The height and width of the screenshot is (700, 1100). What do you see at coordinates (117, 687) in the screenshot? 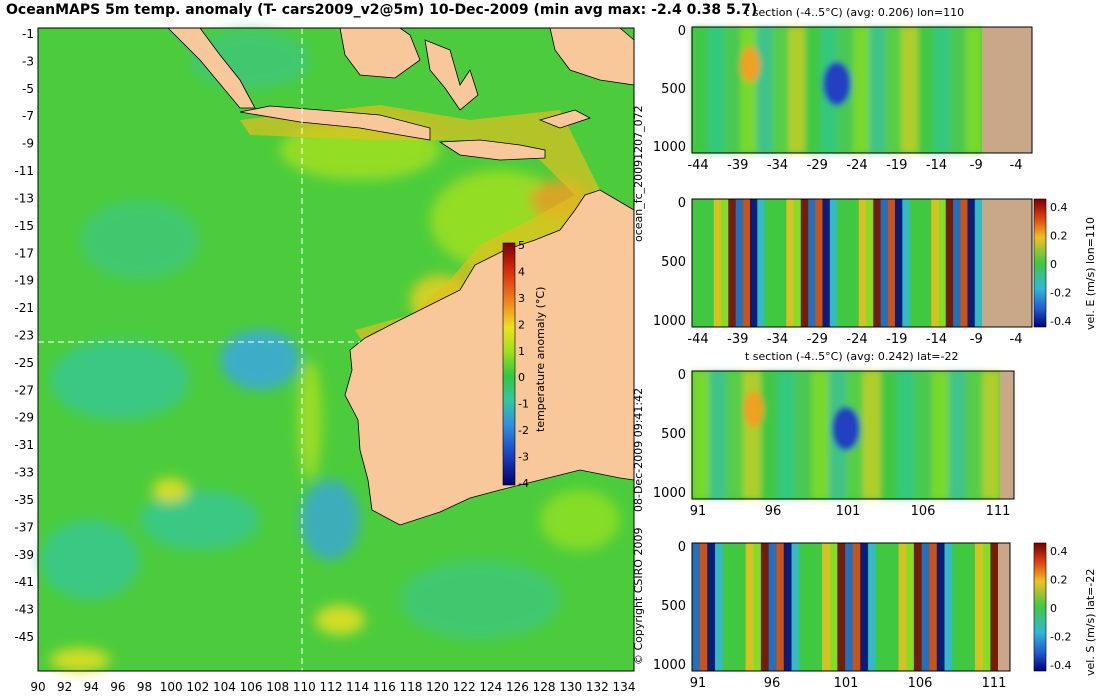
I see `lon-tick-label: 96` at bounding box center [117, 687].